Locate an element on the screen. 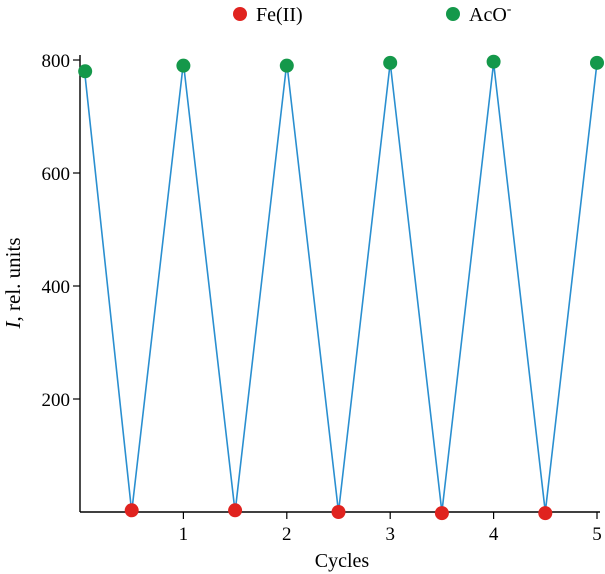  x-tick-label: 2 is located at coordinates (287, 534).